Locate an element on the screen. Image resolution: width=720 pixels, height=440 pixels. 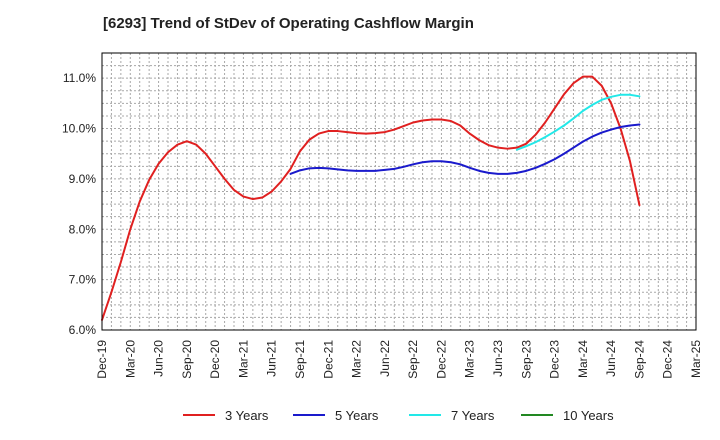
x-tick-label: Jun-24 is located at coordinates (611, 358).